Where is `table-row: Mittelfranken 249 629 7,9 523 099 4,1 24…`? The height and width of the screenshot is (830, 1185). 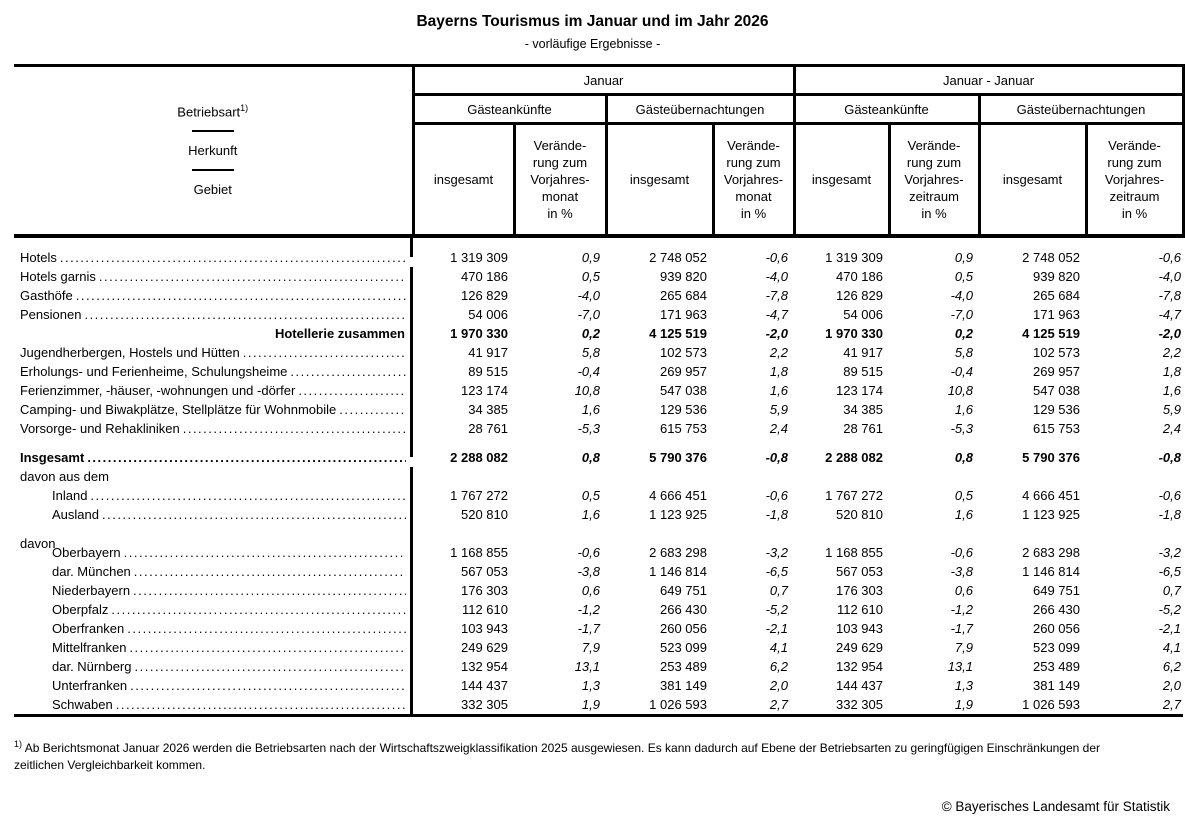 table-row: Mittelfranken 249 629 7,9 523 099 4,1 24… is located at coordinates (598, 647).